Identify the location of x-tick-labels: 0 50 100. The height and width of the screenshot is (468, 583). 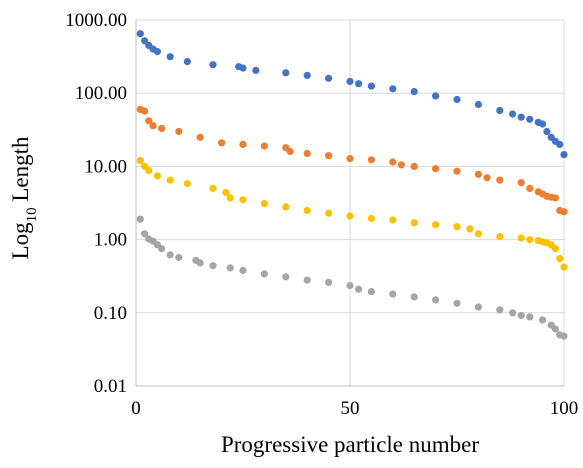
(354, 408).